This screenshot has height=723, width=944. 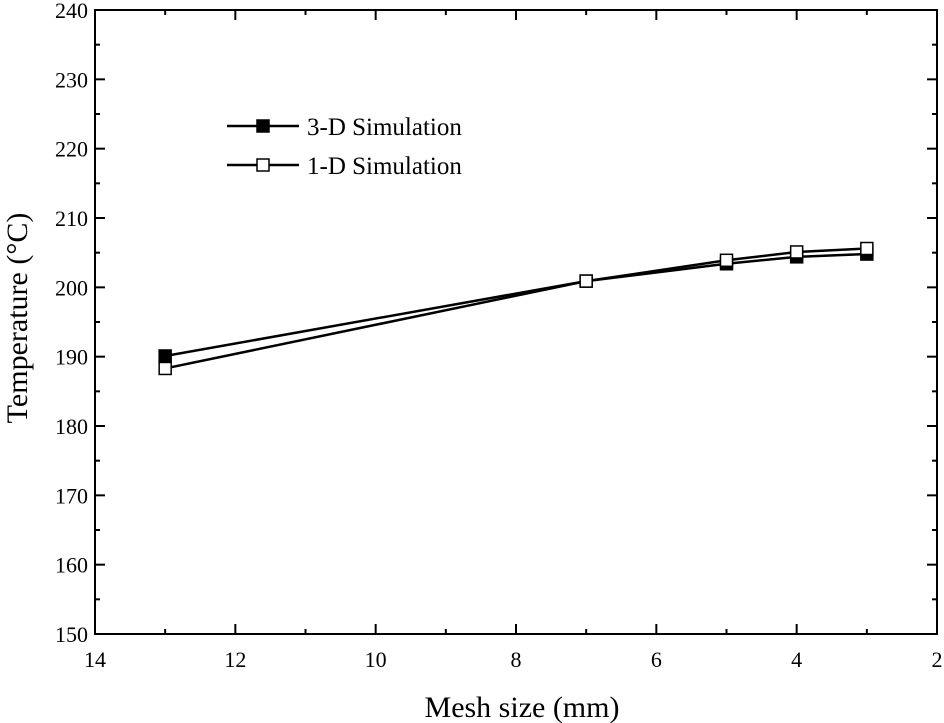 What do you see at coordinates (71, 495) in the screenshot?
I see `y-tick-label: 170` at bounding box center [71, 495].